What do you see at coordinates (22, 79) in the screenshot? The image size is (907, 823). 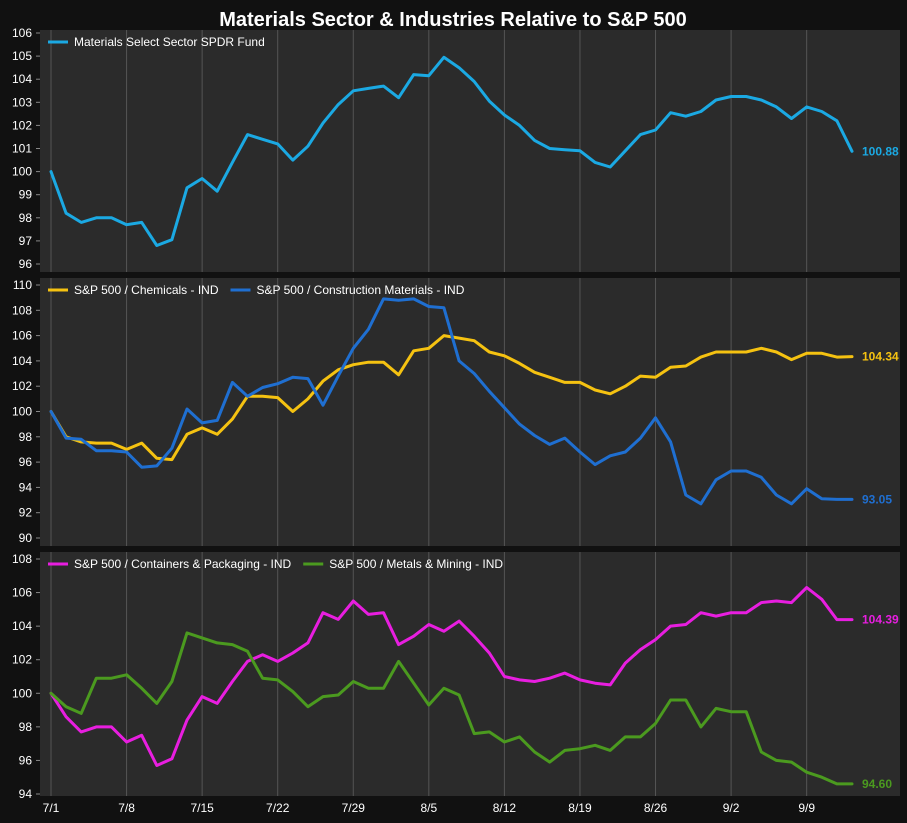 I see `panel-1-ytick-label: 104` at bounding box center [22, 79].